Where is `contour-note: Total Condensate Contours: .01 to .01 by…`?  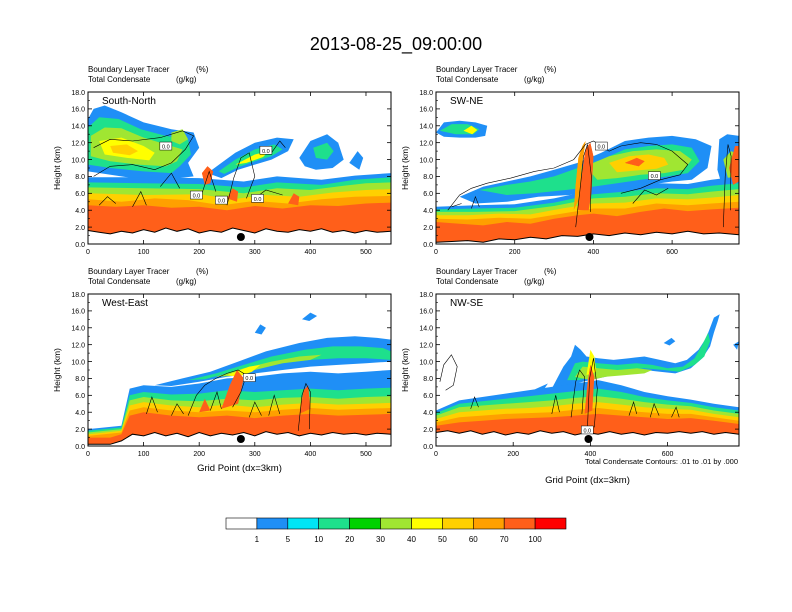
contour-note: Total Condensate Contours: .01 to .01 by… is located at coordinates (661, 461).